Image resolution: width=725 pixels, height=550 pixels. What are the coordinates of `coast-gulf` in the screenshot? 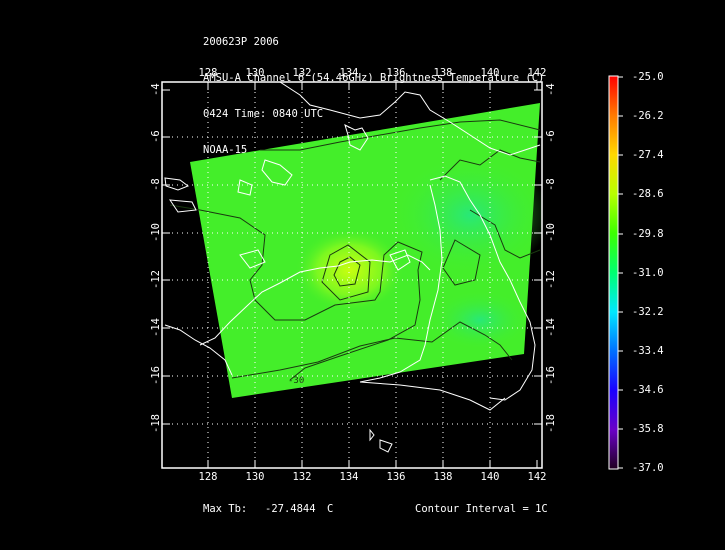 It's located at (401, 283).